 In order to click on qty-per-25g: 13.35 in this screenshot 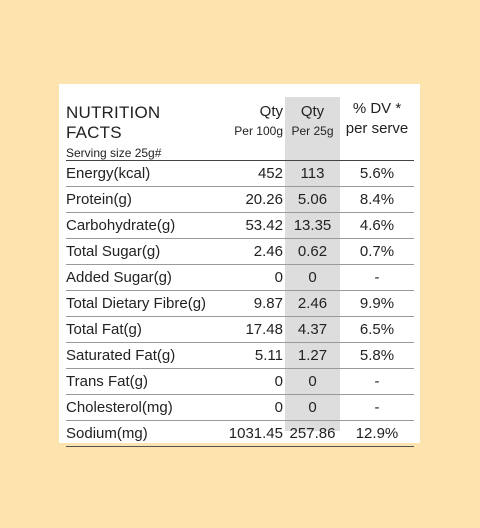, I will do `click(312, 225)`.